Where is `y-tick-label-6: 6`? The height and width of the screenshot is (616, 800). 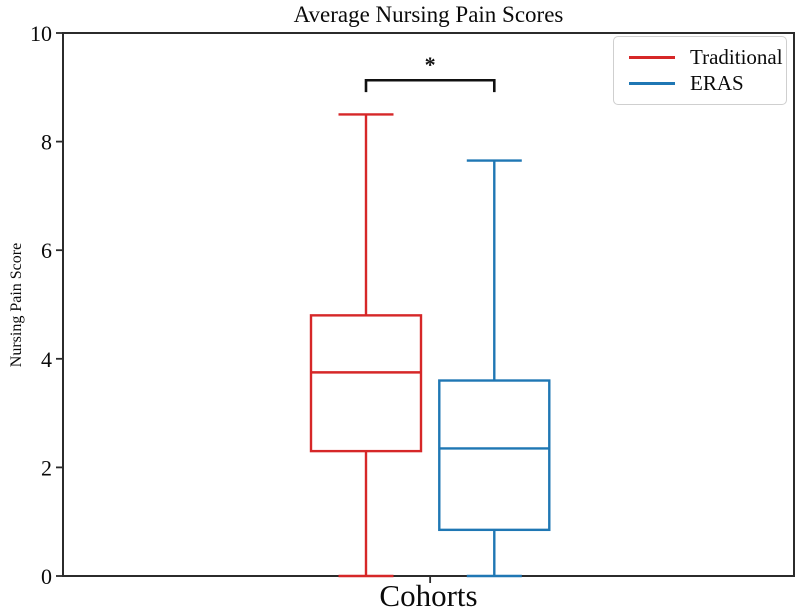
y-tick-label-6: 6 is located at coordinates (46, 250).